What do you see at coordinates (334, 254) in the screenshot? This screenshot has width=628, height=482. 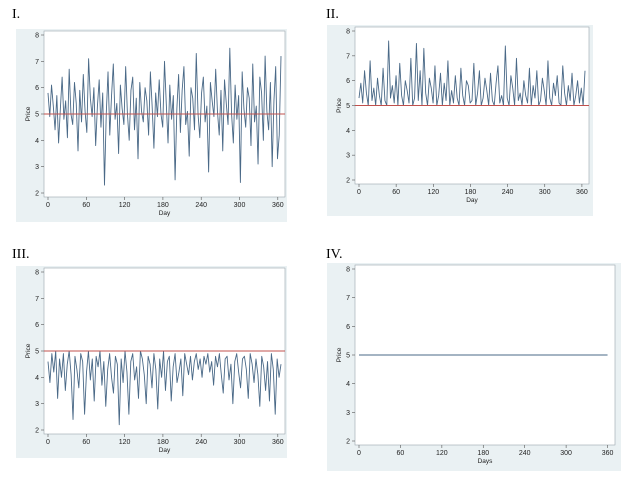 I see `panel-label: IV.` at bounding box center [334, 254].